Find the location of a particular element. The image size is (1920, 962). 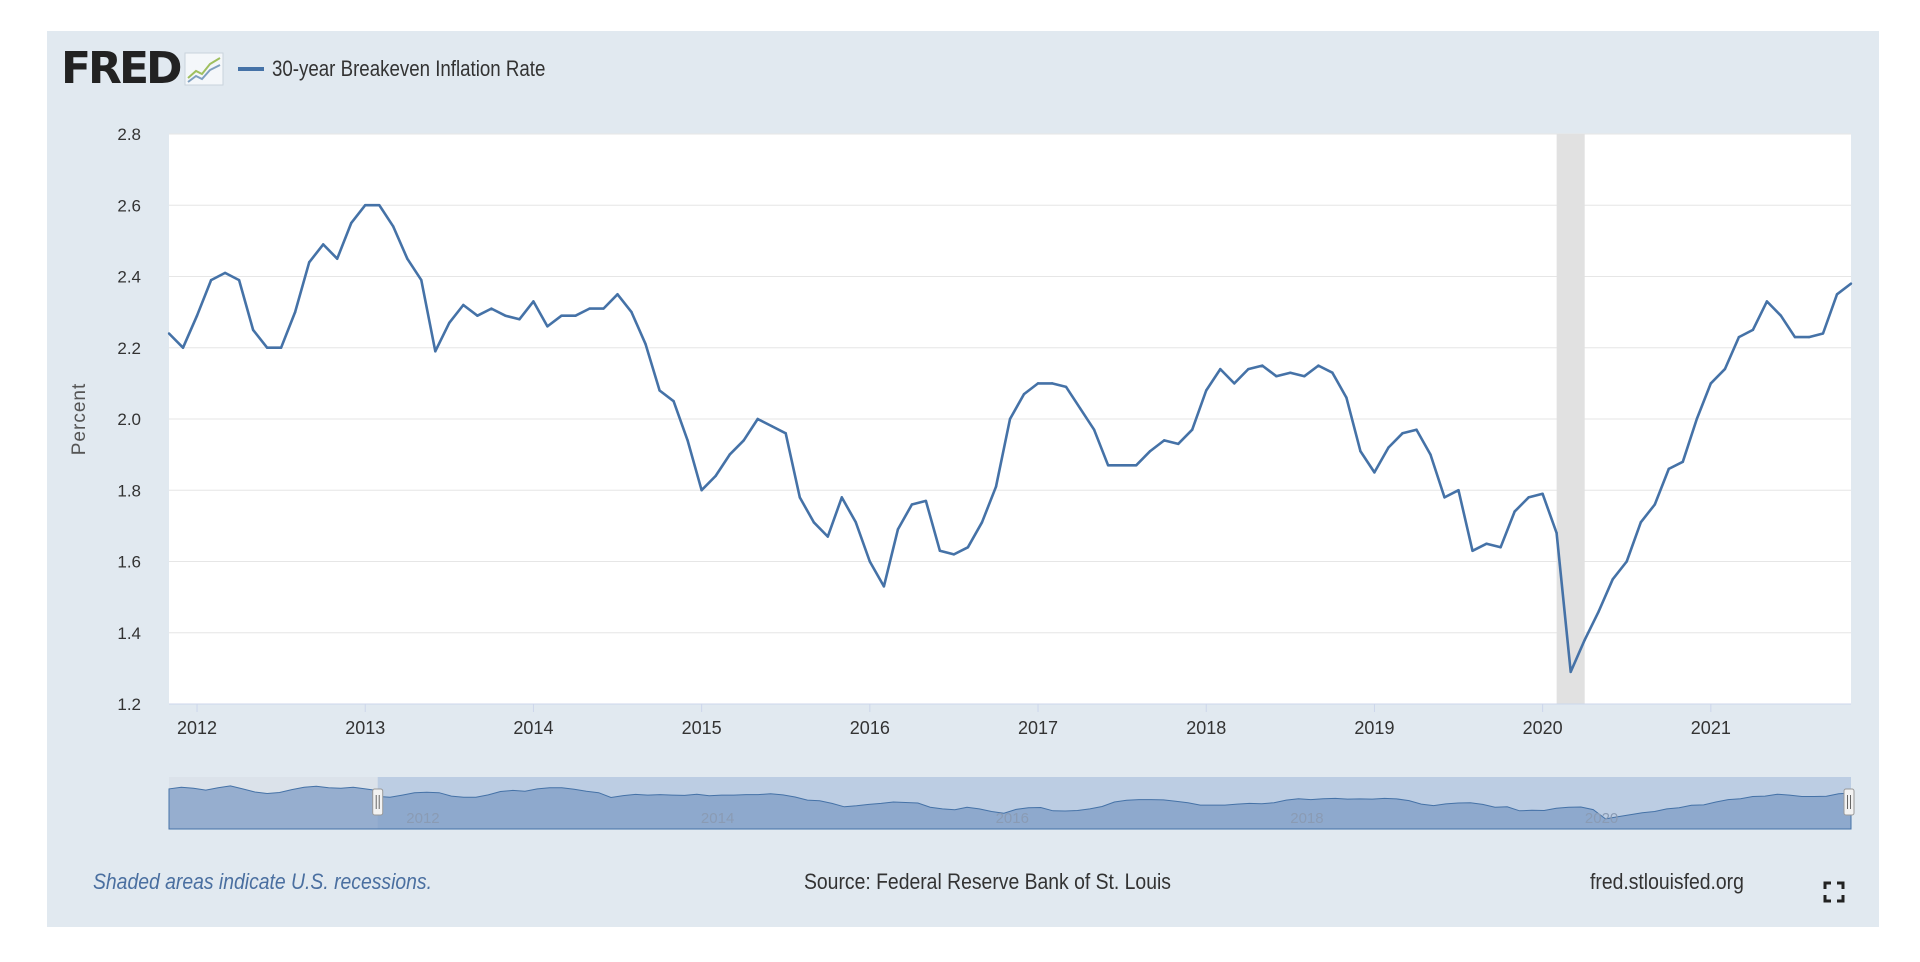

site-link: fred.stlouisfed.org is located at coordinates (1667, 881).